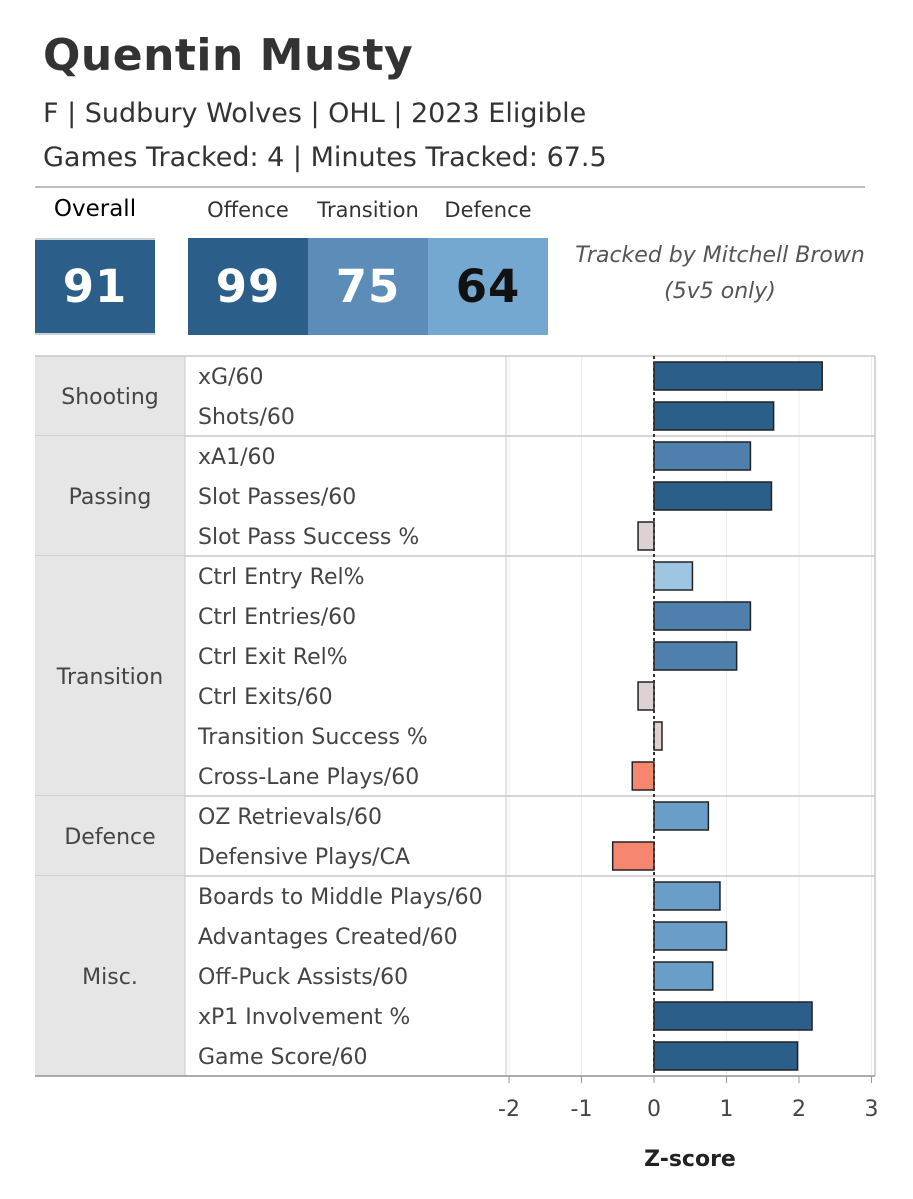 The width and height of the screenshot is (913, 1199). Describe the element at coordinates (368, 210) in the screenshot. I see `transition-label: Transition` at that location.